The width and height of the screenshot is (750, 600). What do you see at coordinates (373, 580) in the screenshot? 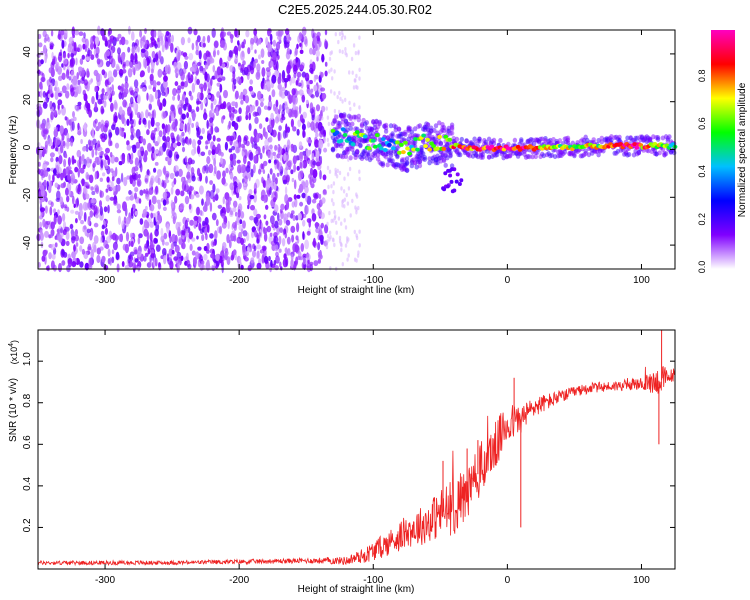
I see `snr-x-tick-label: -100` at bounding box center [373, 580].